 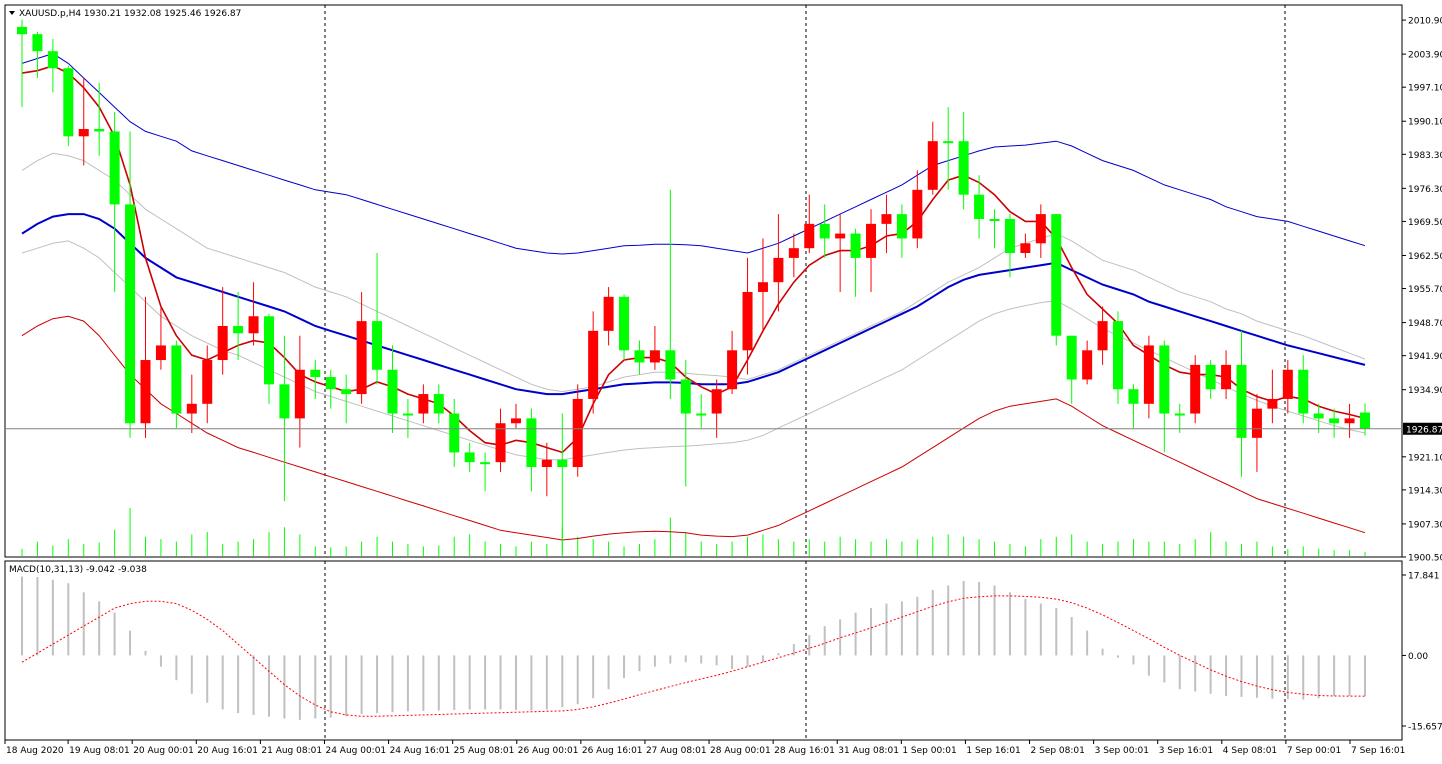 I want to click on time-tick-label: 18 Aug 2020, so click(x=35, y=751).